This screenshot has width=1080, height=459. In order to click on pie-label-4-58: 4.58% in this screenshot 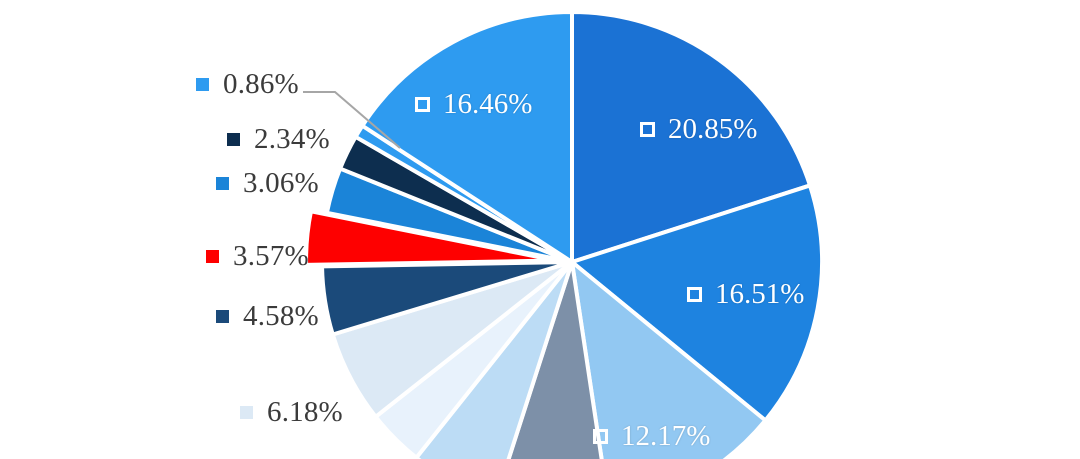, I will do `click(267, 316)`.